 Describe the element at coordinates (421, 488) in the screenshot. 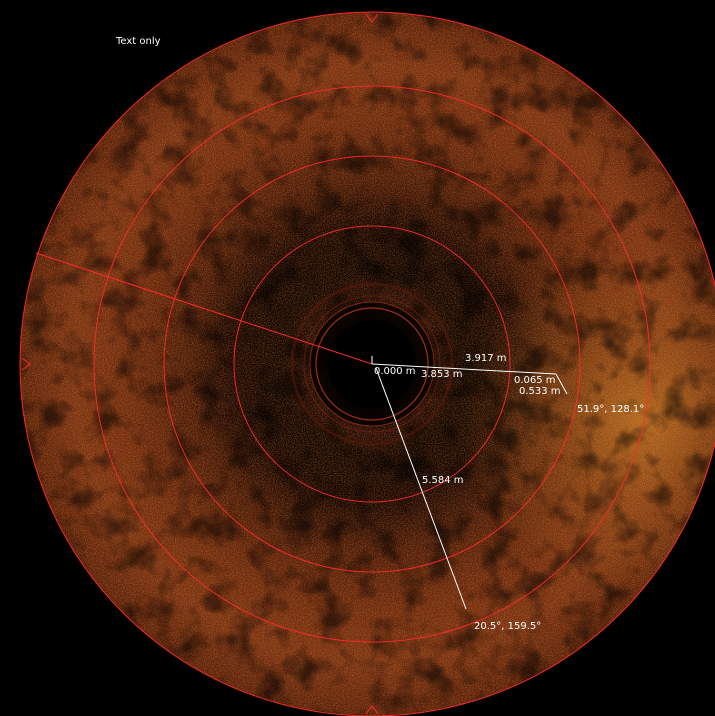

I see `measure-line-b` at that location.